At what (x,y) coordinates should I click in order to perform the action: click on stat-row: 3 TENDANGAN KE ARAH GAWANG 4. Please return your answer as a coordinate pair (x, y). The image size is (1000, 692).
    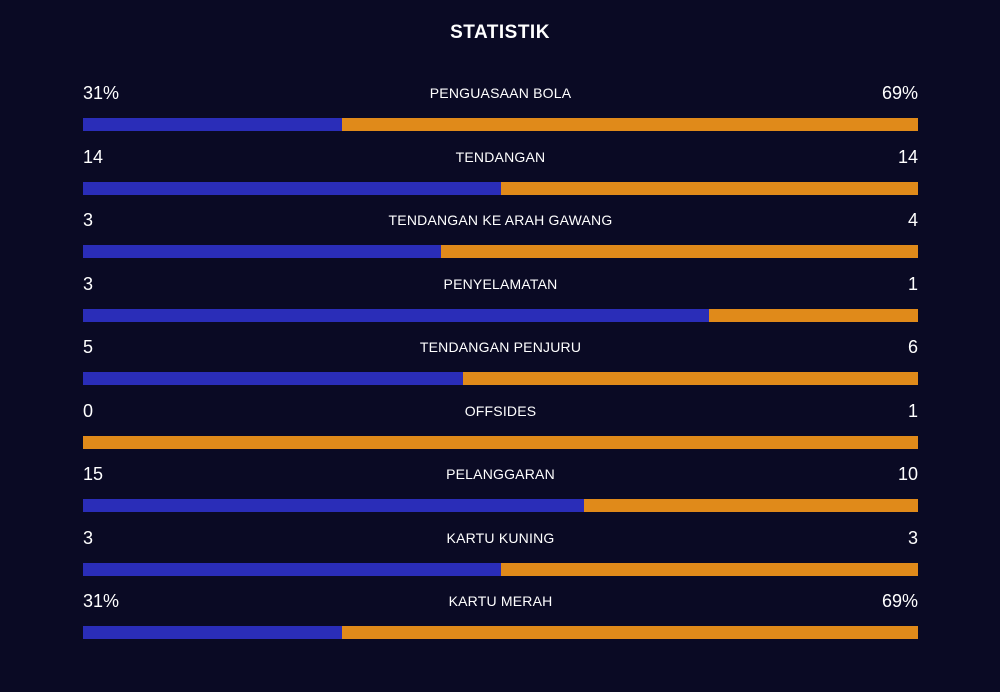
    Looking at the image, I should click on (500, 239).